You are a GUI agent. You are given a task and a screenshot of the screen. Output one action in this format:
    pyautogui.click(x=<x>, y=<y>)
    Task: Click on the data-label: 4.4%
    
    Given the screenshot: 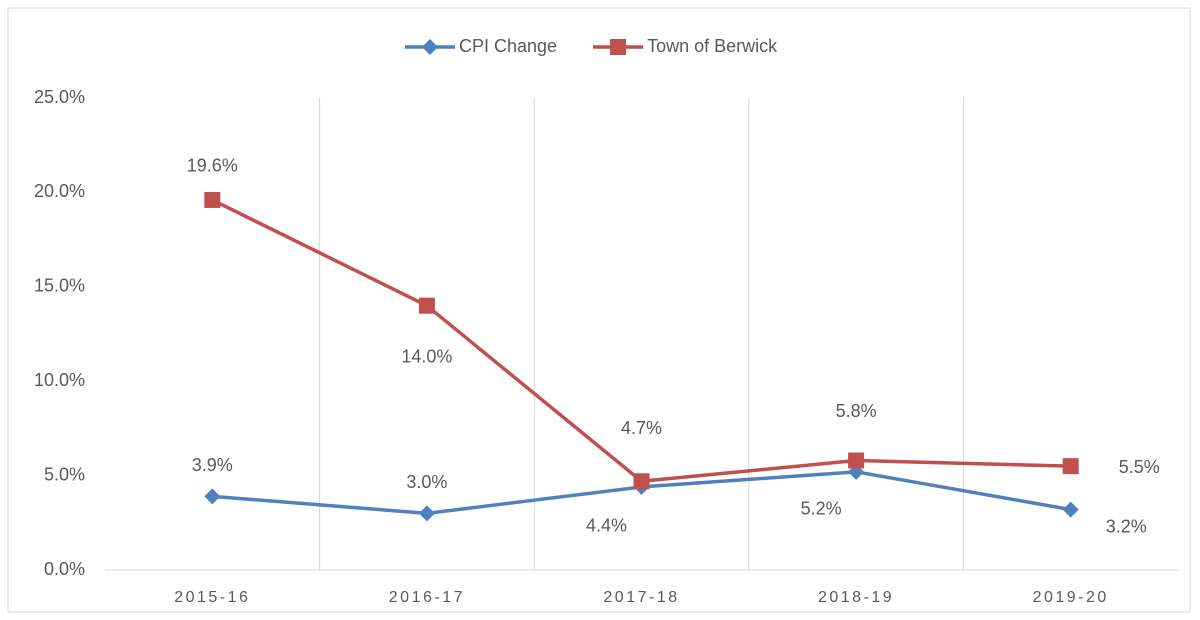 What is the action you would take?
    pyautogui.click(x=606, y=526)
    